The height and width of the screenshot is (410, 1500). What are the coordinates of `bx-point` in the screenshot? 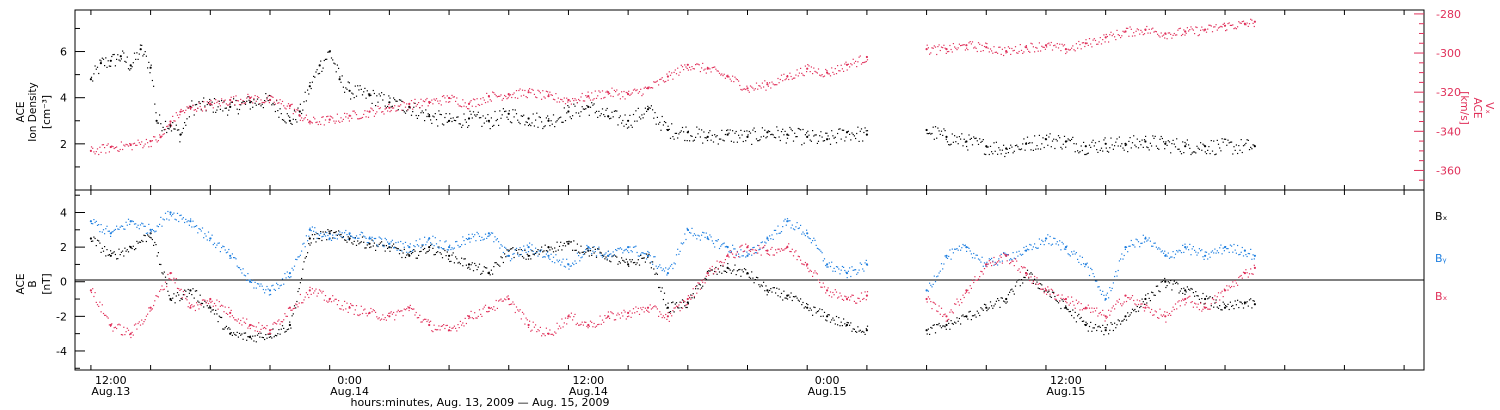 It's located at (867, 330).